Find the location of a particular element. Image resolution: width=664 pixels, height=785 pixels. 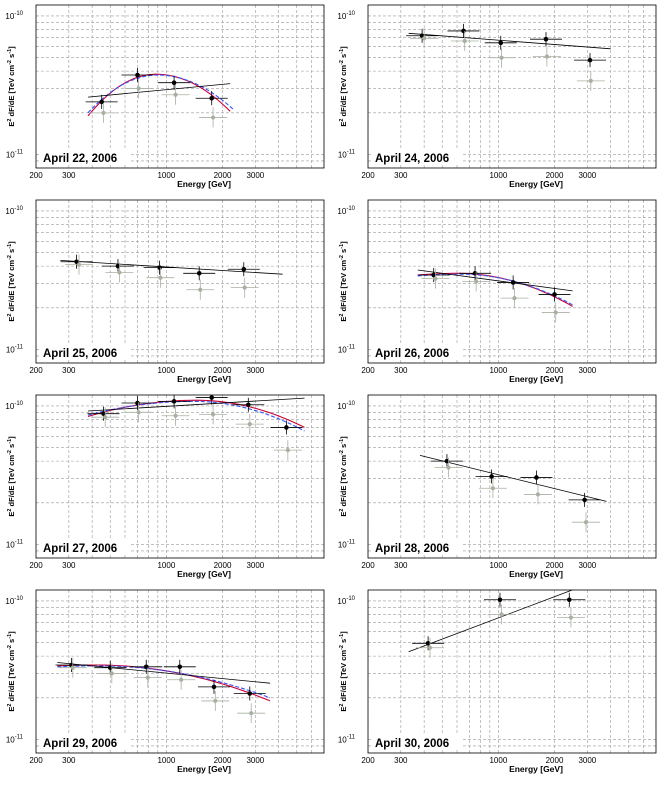

panel-date-label: April 29, 2006 is located at coordinates (80, 744).